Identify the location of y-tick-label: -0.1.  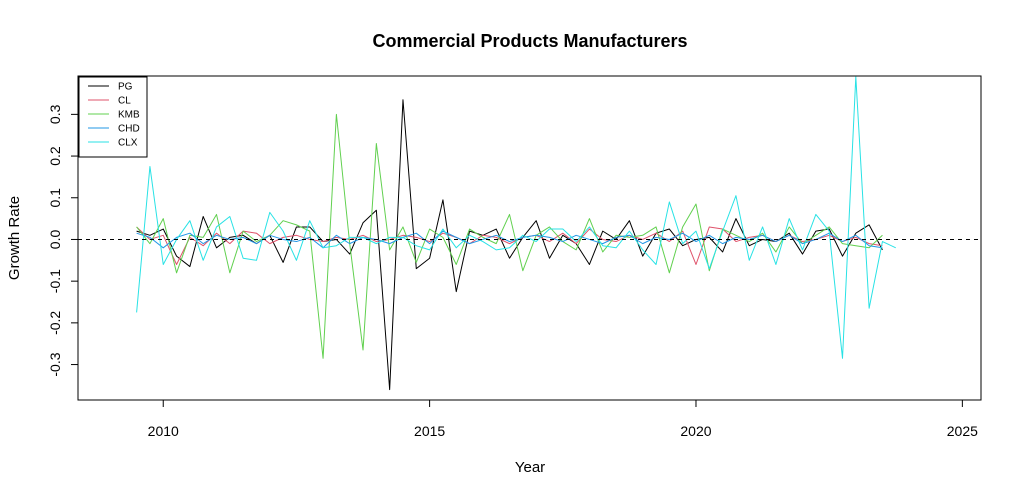
(55, 281).